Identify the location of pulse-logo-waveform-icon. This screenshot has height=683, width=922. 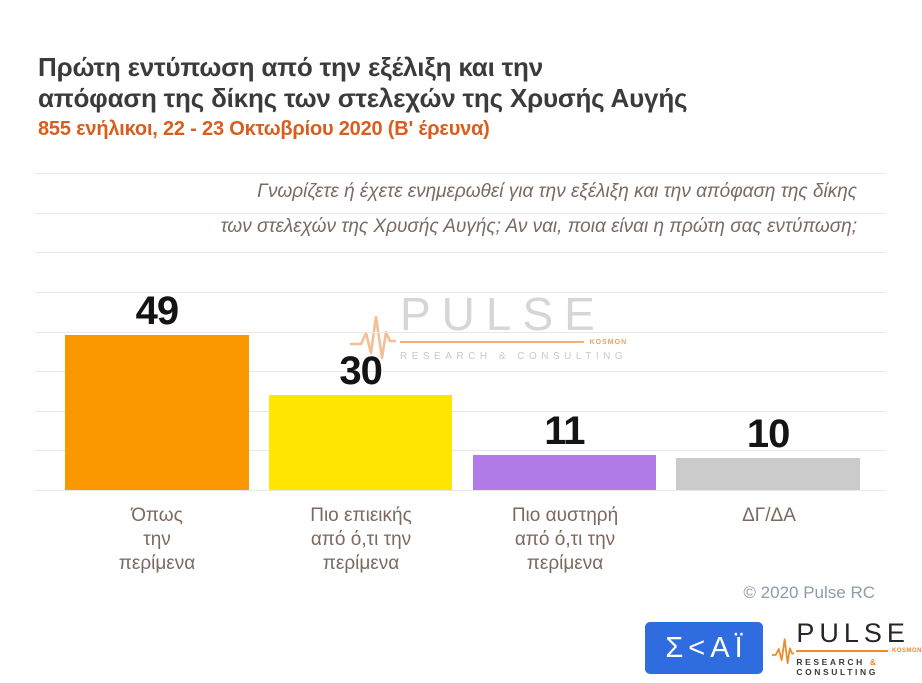
(783, 651).